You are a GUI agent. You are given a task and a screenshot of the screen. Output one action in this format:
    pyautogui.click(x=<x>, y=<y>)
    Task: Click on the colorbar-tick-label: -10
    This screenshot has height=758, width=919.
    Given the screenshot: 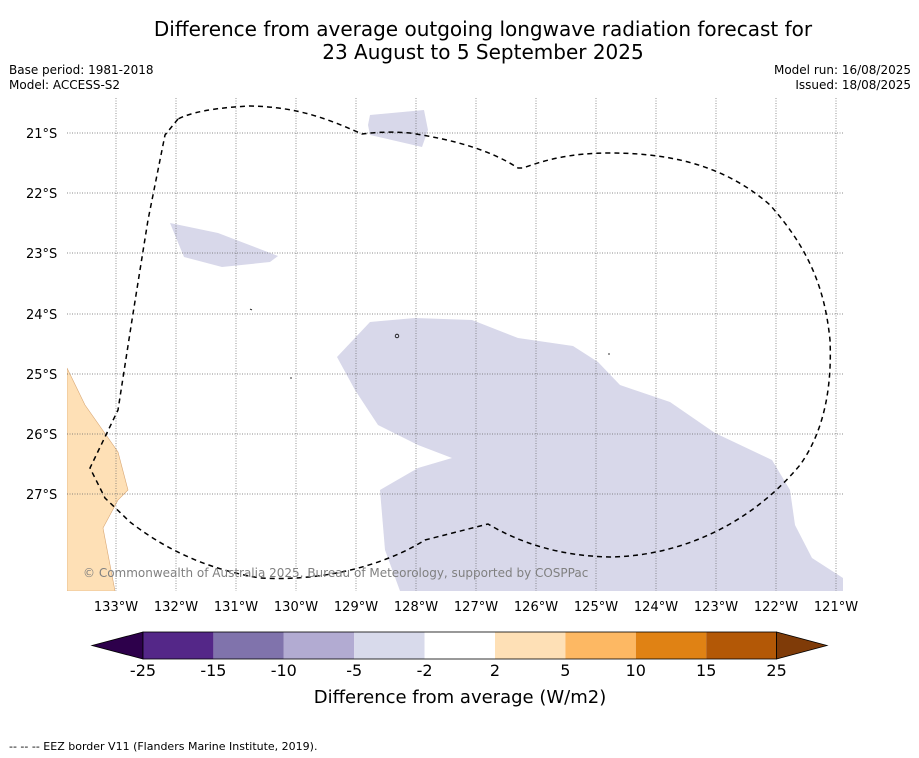 What is the action you would take?
    pyautogui.click(x=284, y=670)
    